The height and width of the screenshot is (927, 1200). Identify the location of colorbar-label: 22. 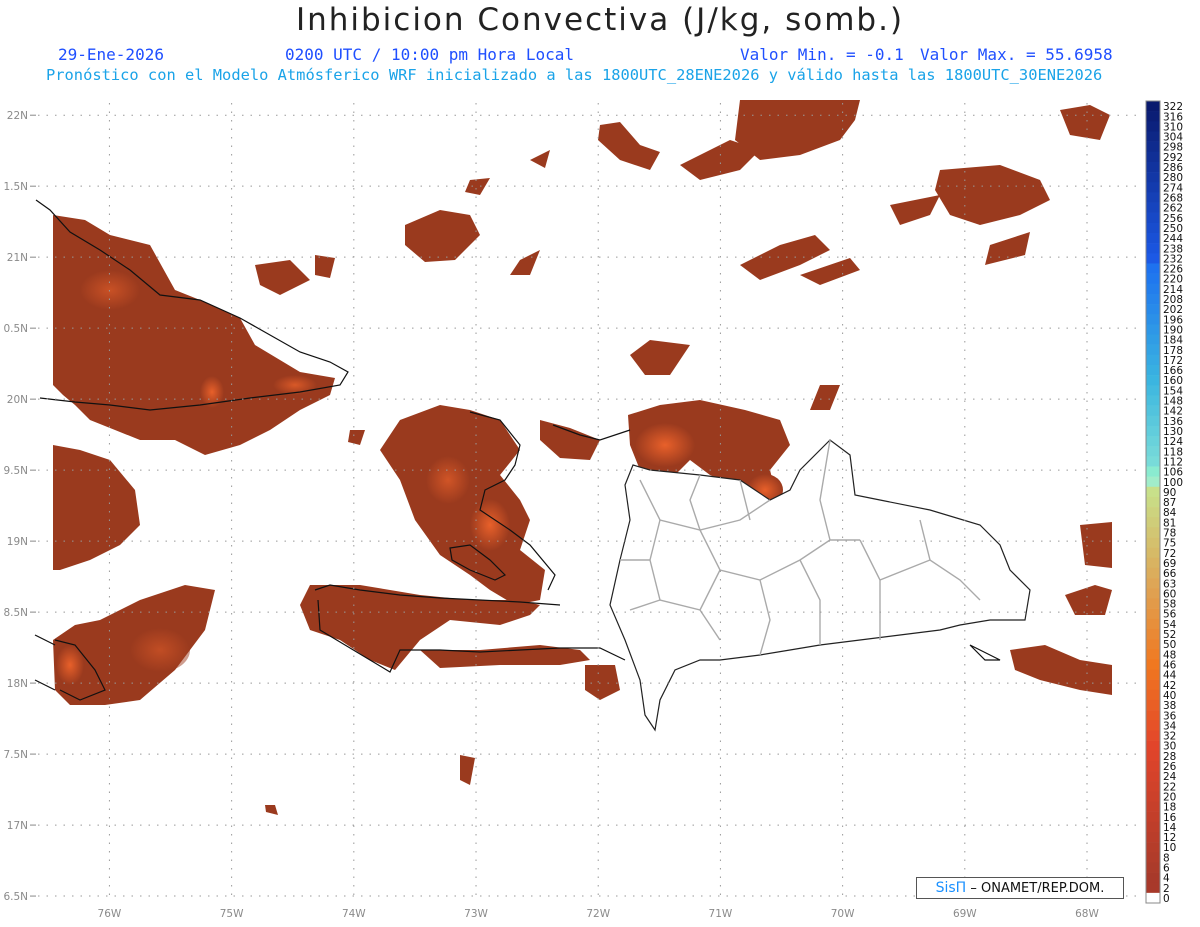
(1169, 787).